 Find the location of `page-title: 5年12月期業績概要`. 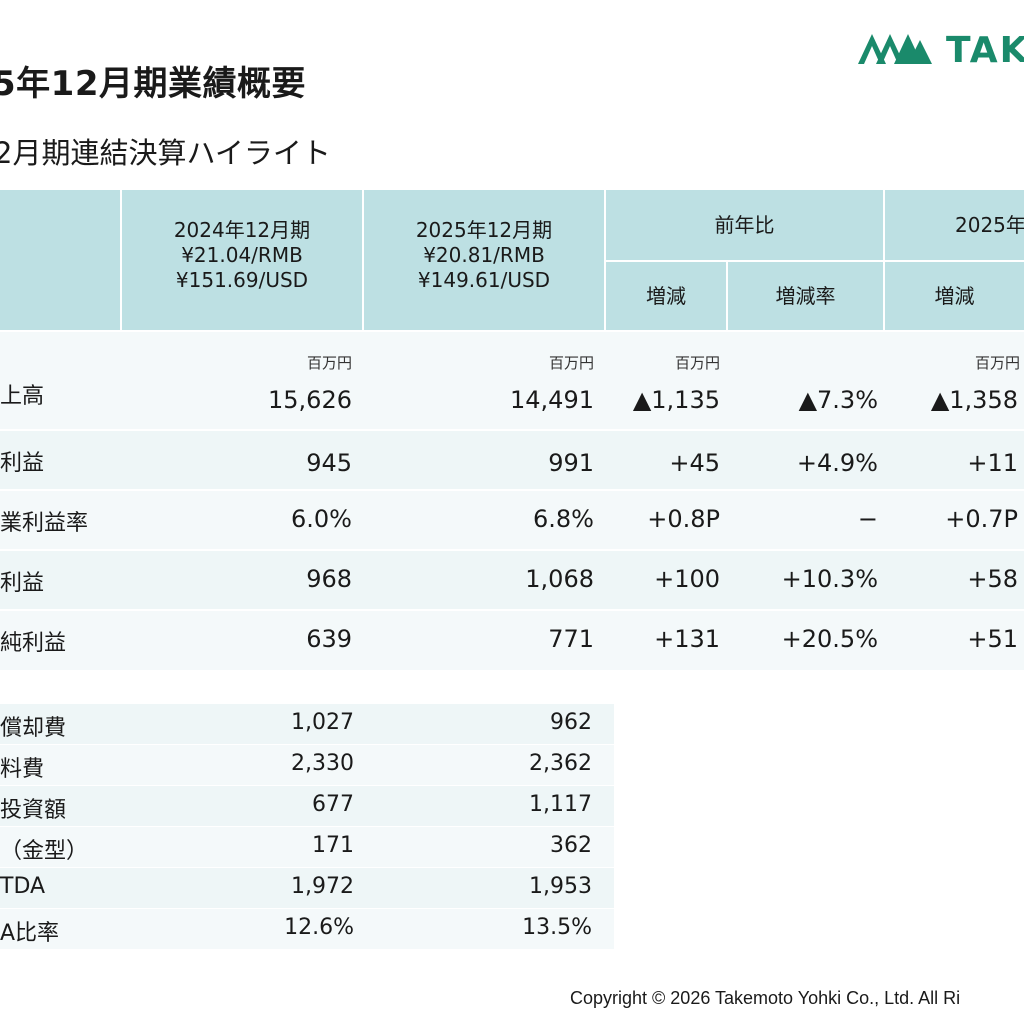

page-title: 5年12月期業績概要 is located at coordinates (153, 84).